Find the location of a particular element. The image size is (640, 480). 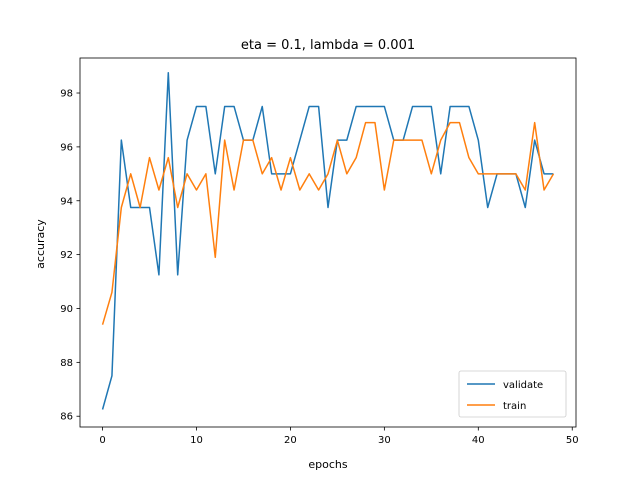

y-axis-label: accuracy is located at coordinates (40, 244).